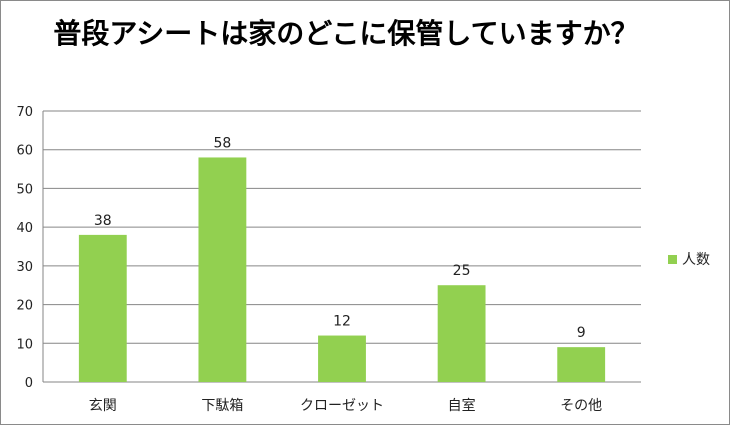  I want to click on data-label: 9, so click(581, 333).